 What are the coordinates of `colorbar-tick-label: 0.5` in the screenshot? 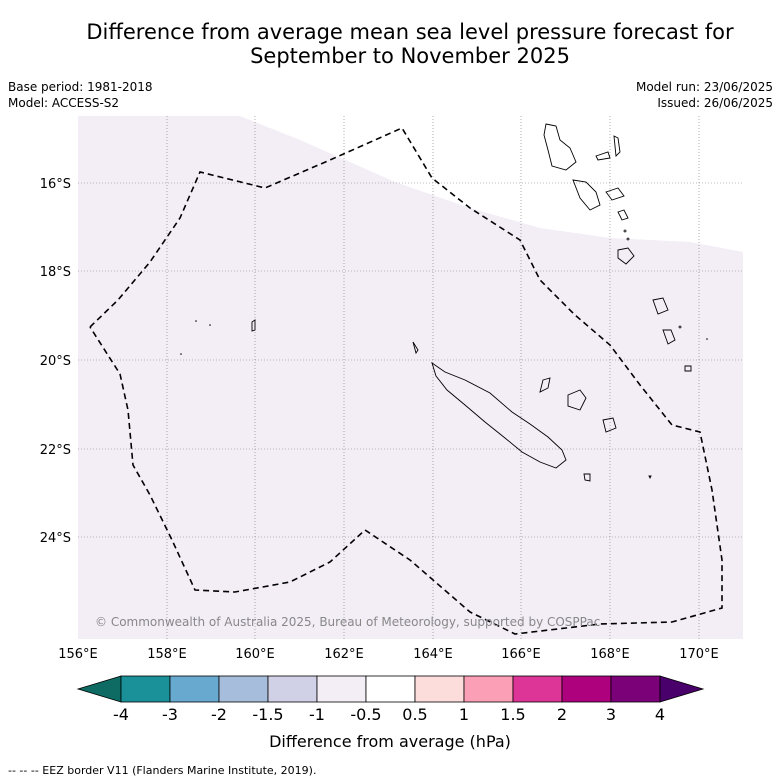 It's located at (414, 714).